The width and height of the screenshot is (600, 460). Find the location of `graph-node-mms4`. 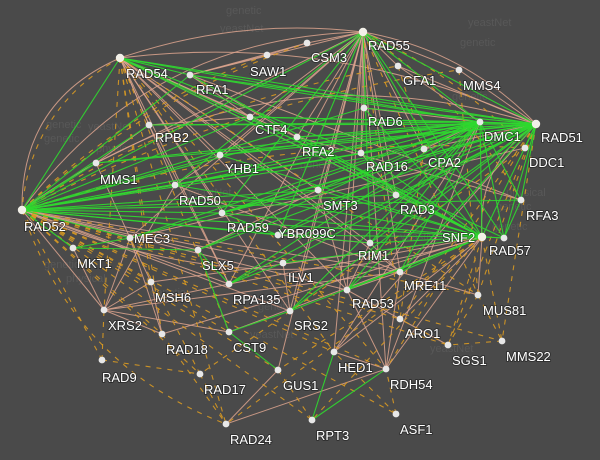

graph-node-mms4 is located at coordinates (459, 70).